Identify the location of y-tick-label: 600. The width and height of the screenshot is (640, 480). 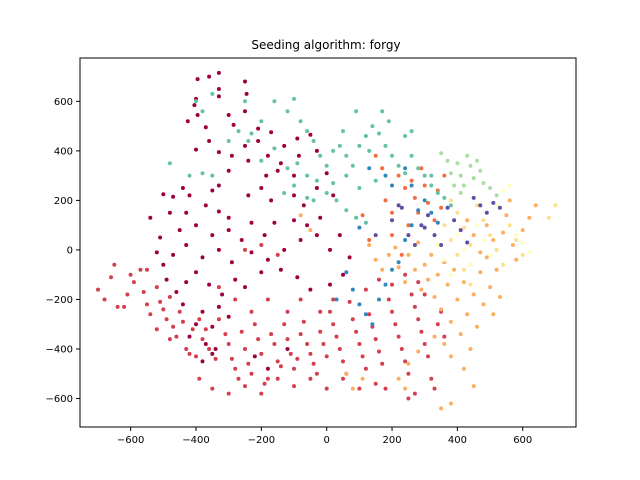
(63, 102).